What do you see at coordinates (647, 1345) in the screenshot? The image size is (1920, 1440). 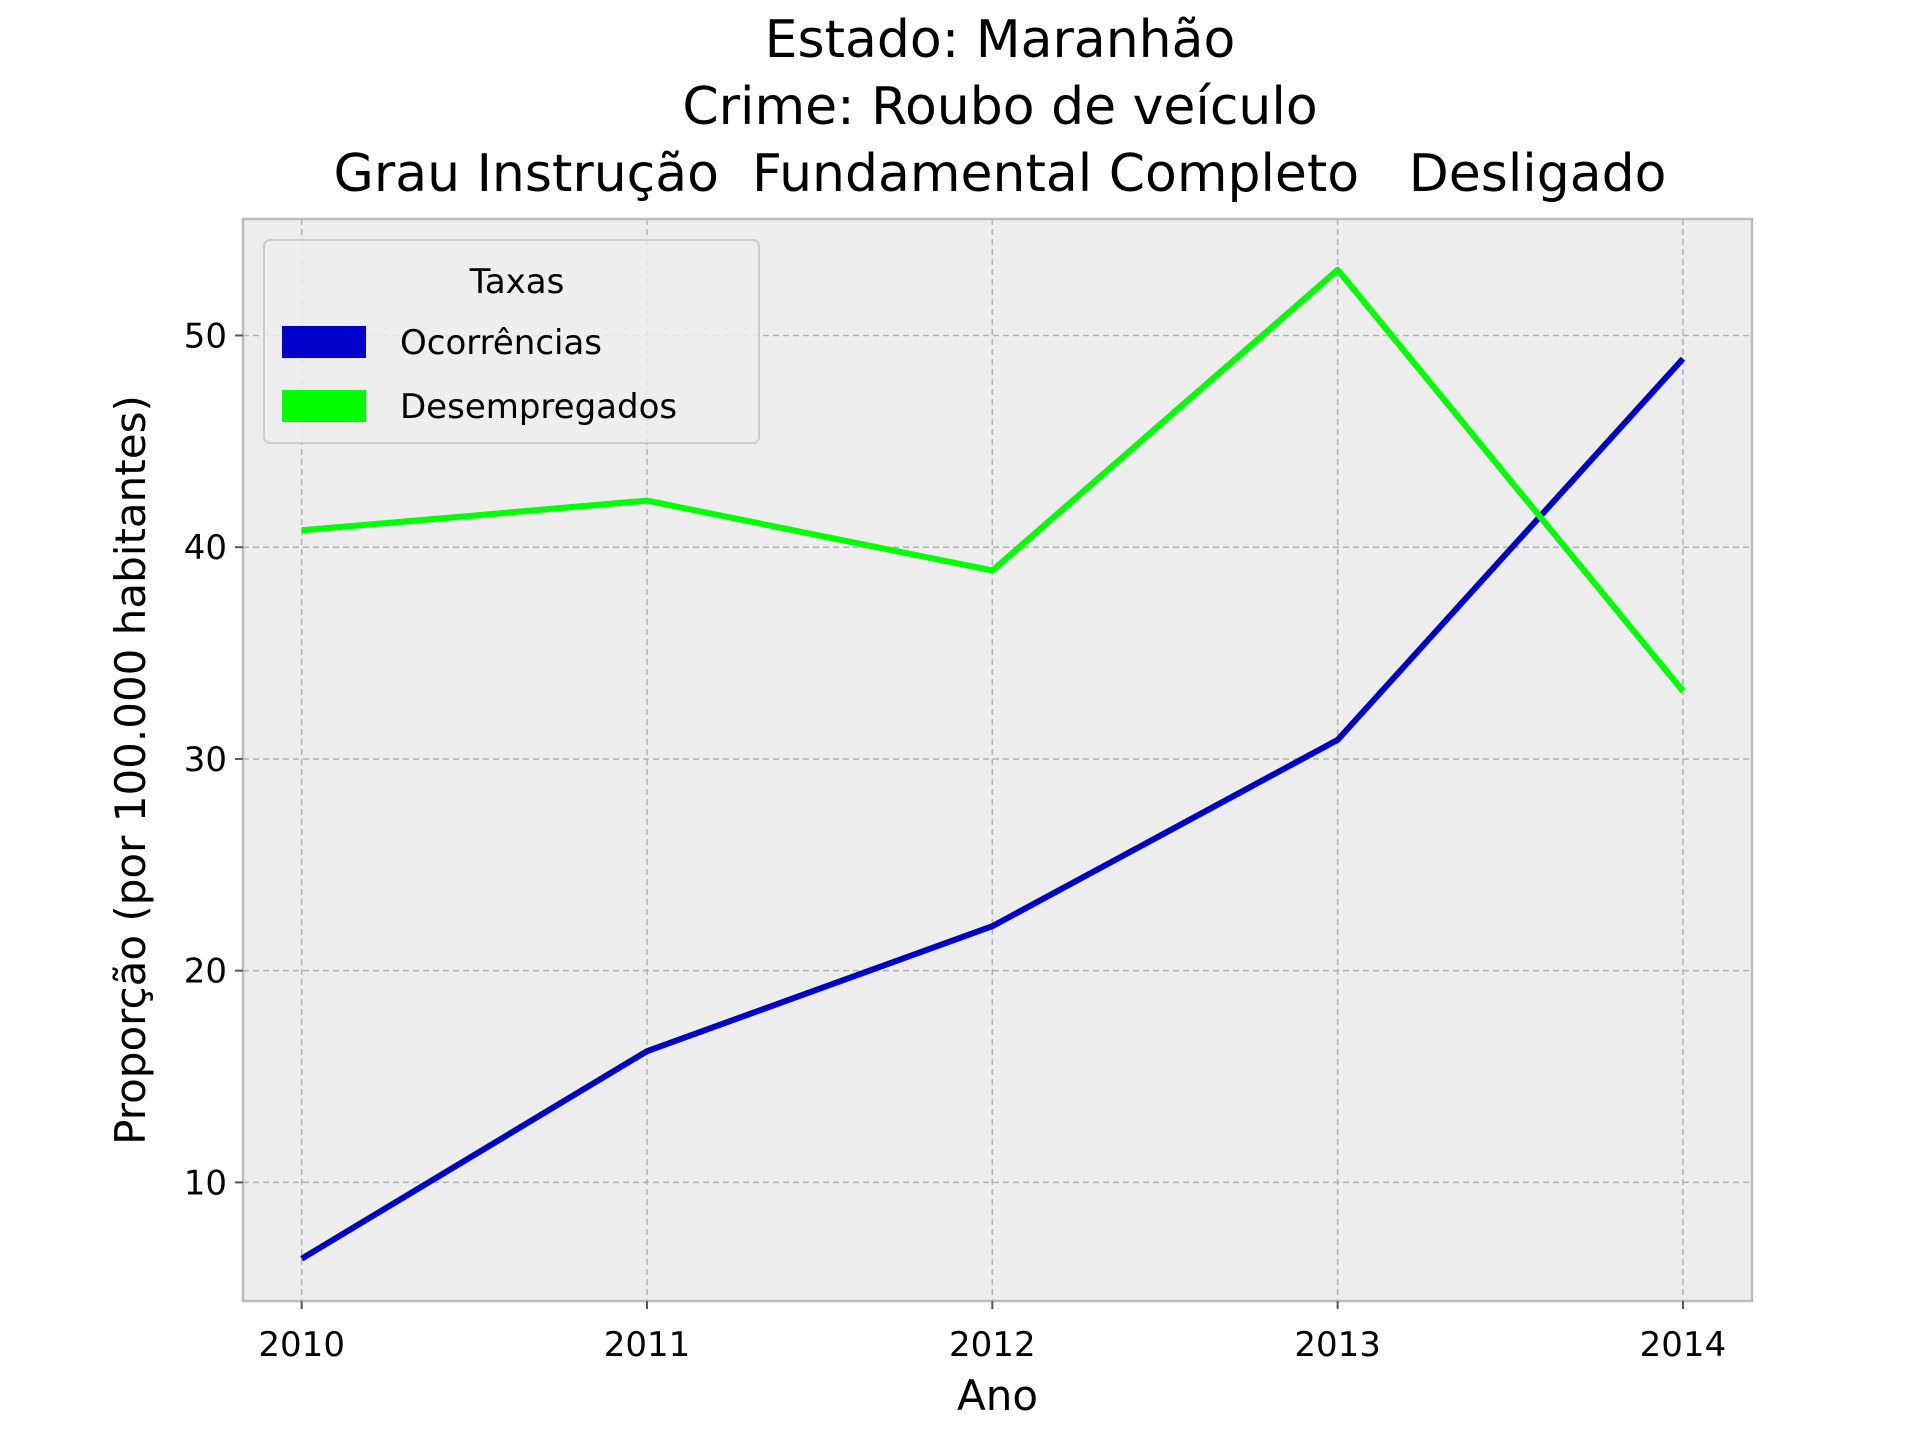 I see `x-tick-label: 2011` at bounding box center [647, 1345].